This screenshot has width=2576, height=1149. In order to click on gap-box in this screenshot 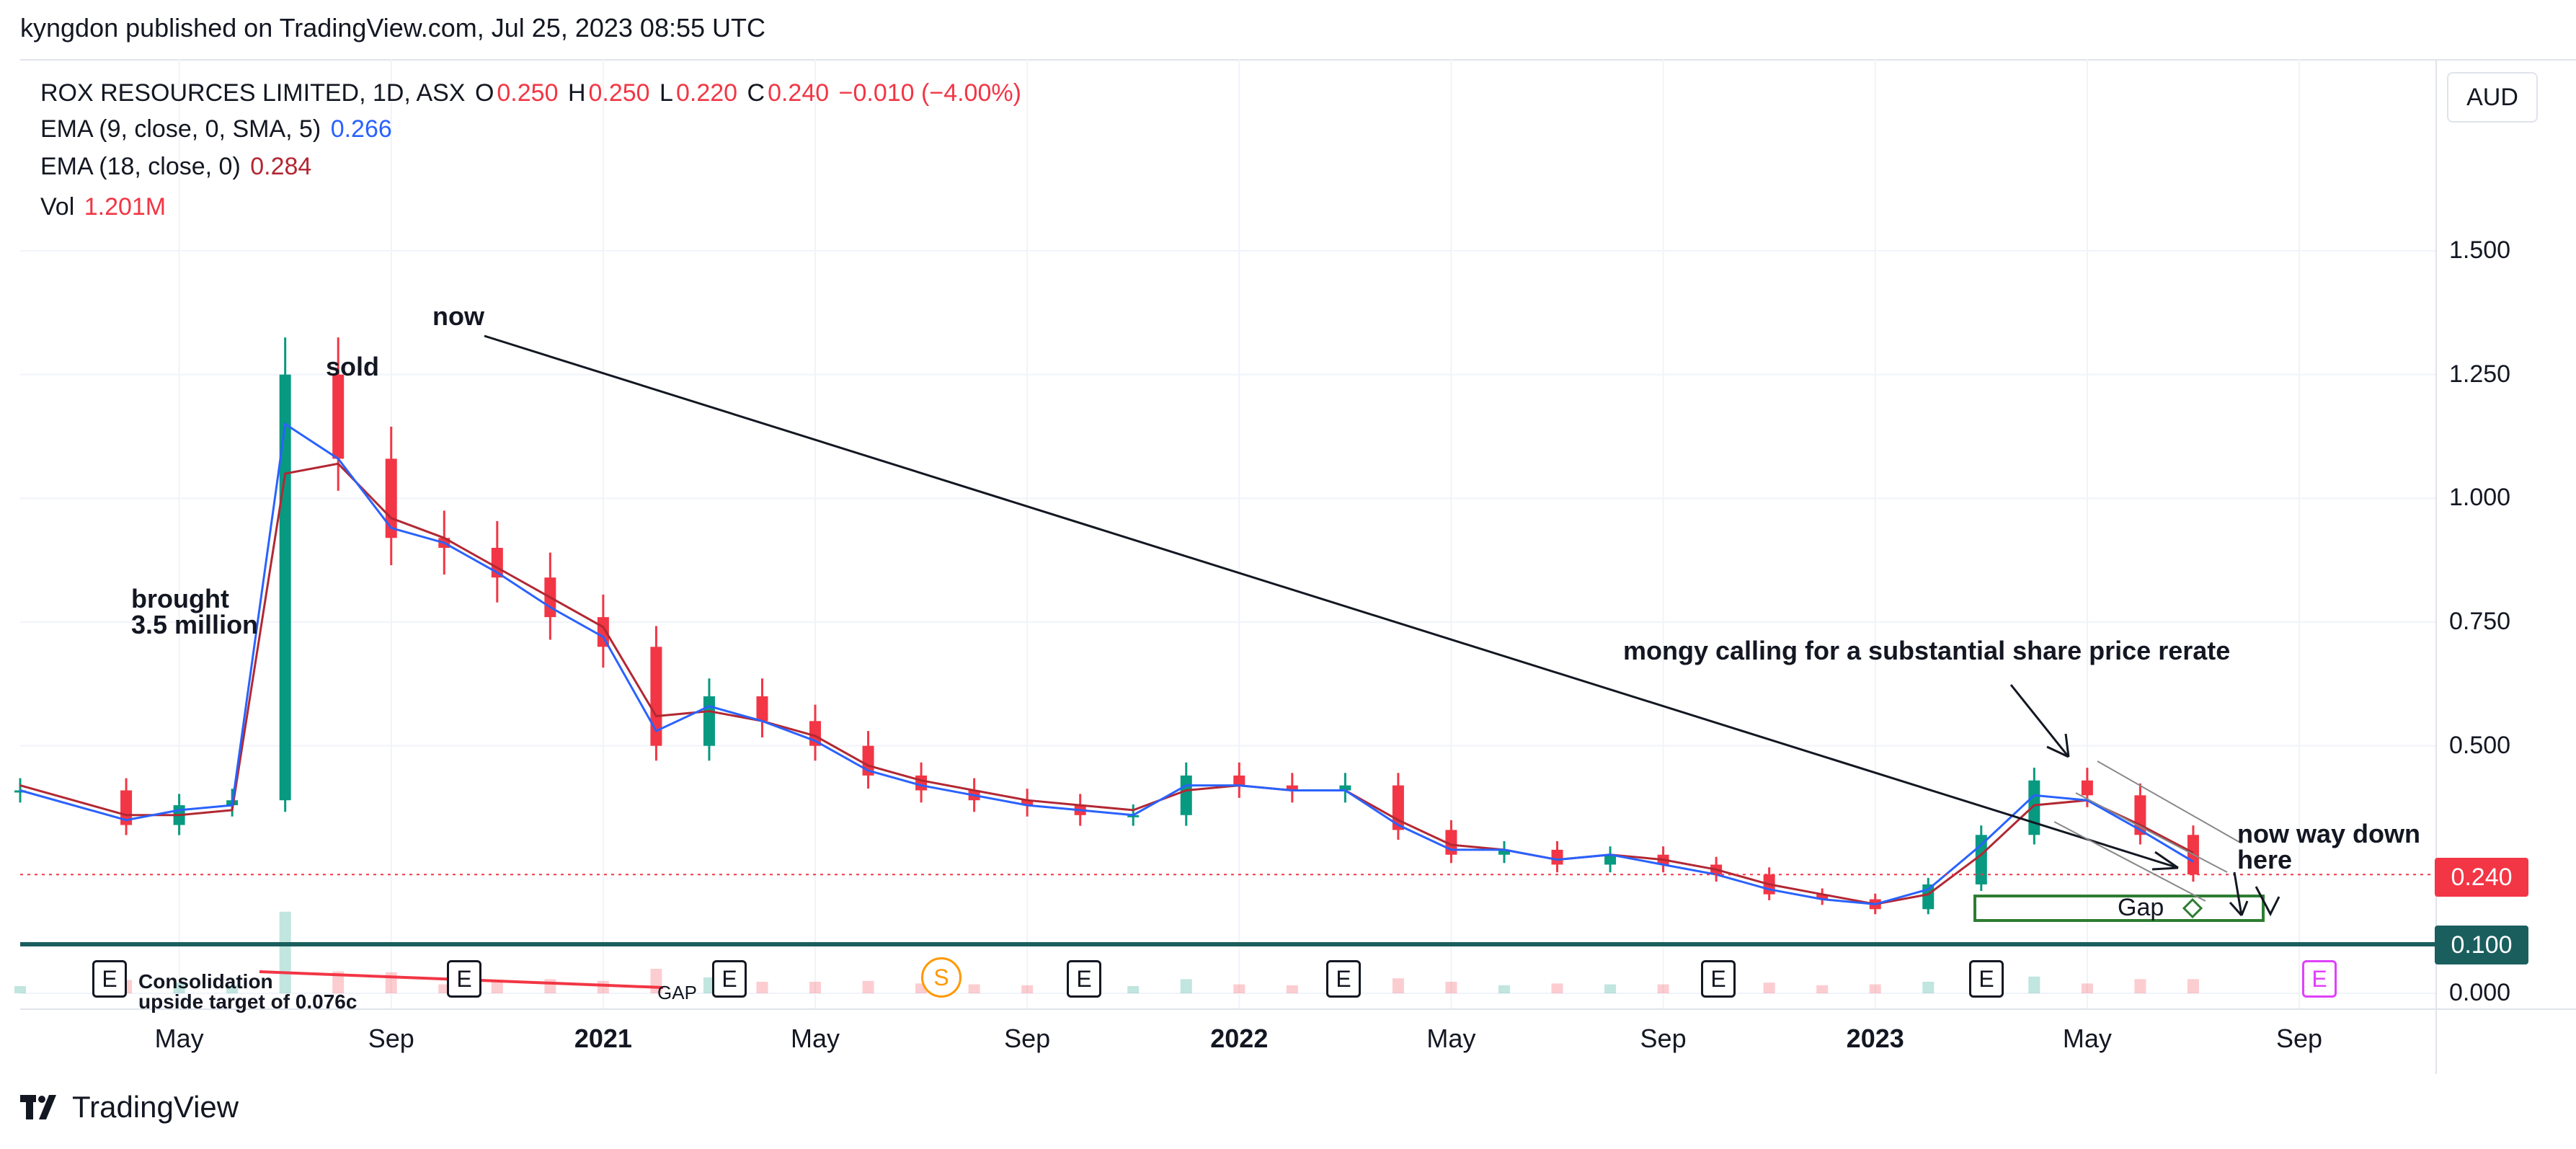, I will do `click(2119, 908)`.